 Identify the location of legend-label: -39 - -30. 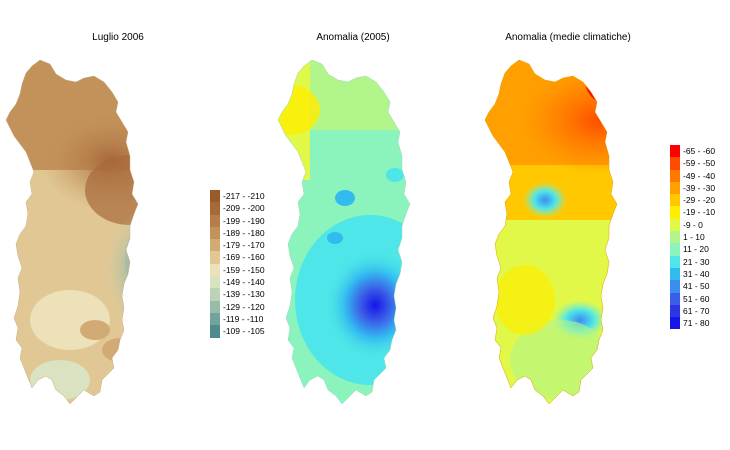
(699, 187).